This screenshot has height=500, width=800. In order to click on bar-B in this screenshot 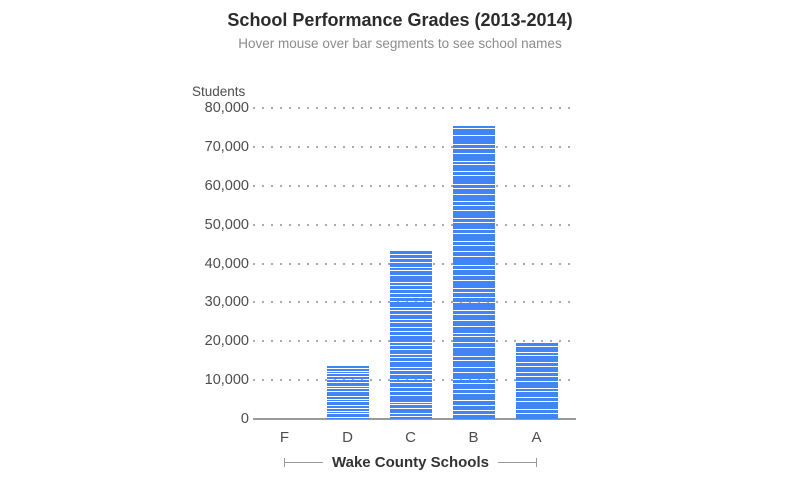, I will do `click(473, 272)`.